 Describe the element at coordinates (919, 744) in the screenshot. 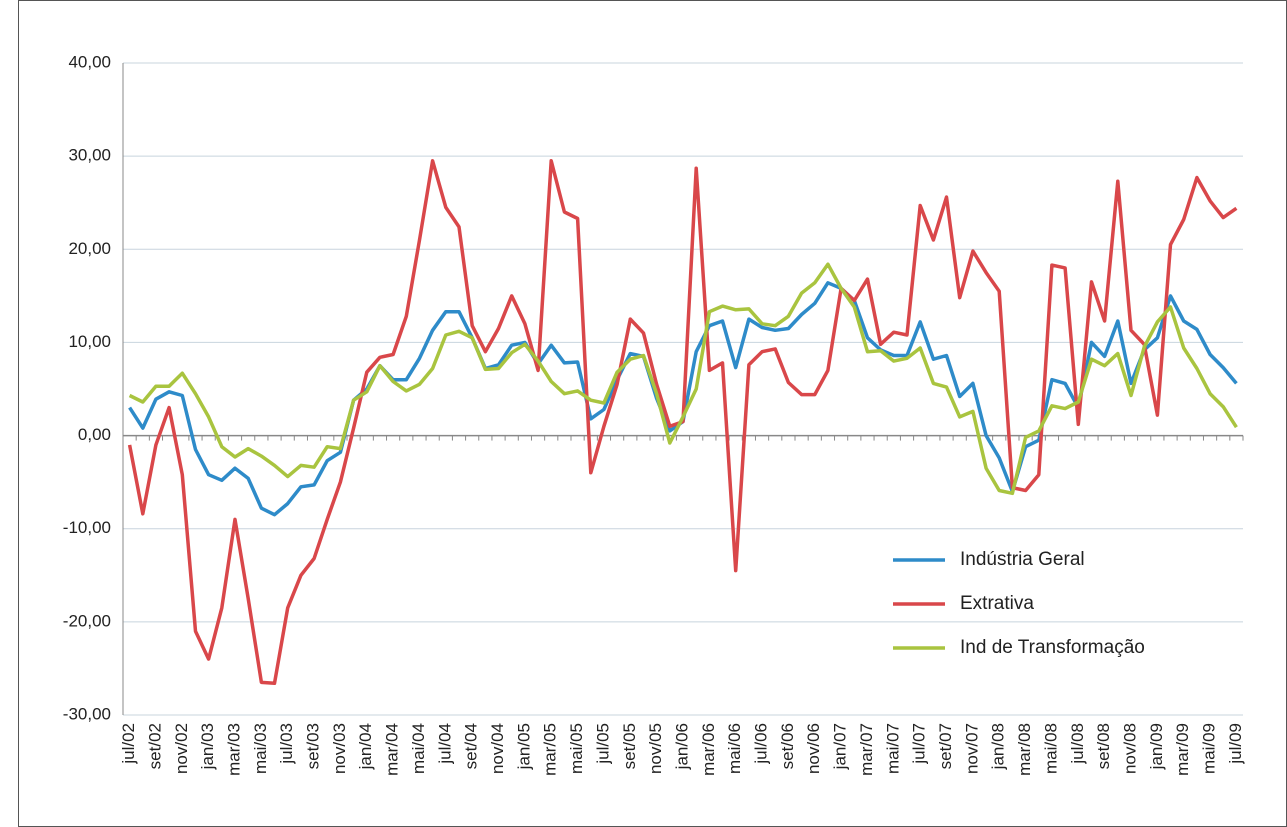

I see `x-tick-label: jul/07` at that location.